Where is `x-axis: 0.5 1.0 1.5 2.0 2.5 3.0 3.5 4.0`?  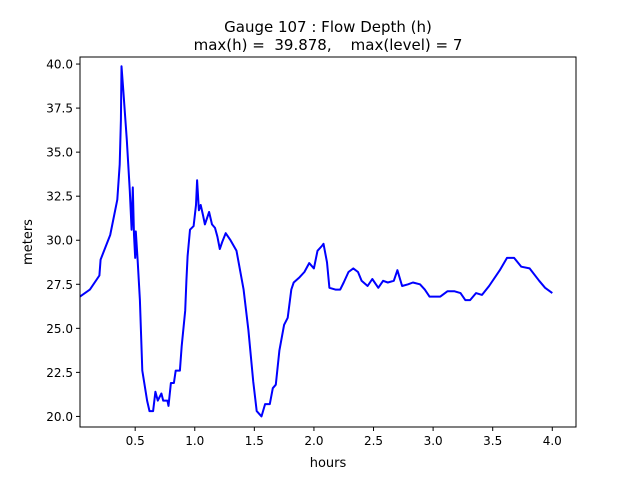
x-axis: 0.5 1.0 1.5 2.0 2.5 3.0 3.5 4.0 is located at coordinates (344, 437).